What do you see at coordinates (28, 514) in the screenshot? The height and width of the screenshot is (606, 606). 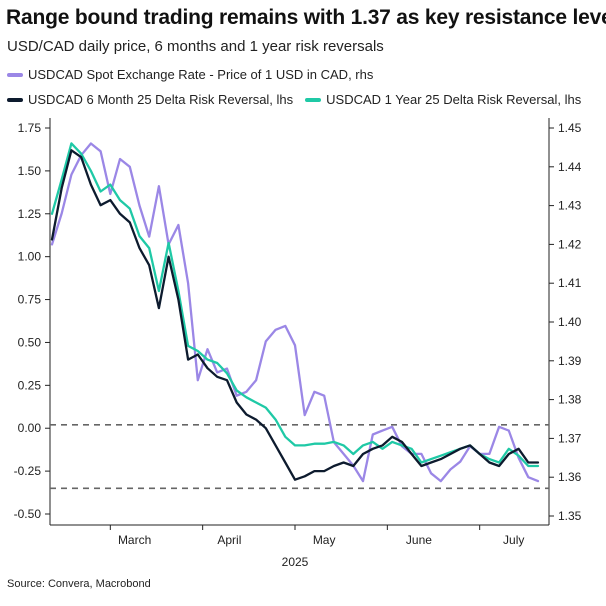 I see `left-tick-label: -0.50` at bounding box center [28, 514].